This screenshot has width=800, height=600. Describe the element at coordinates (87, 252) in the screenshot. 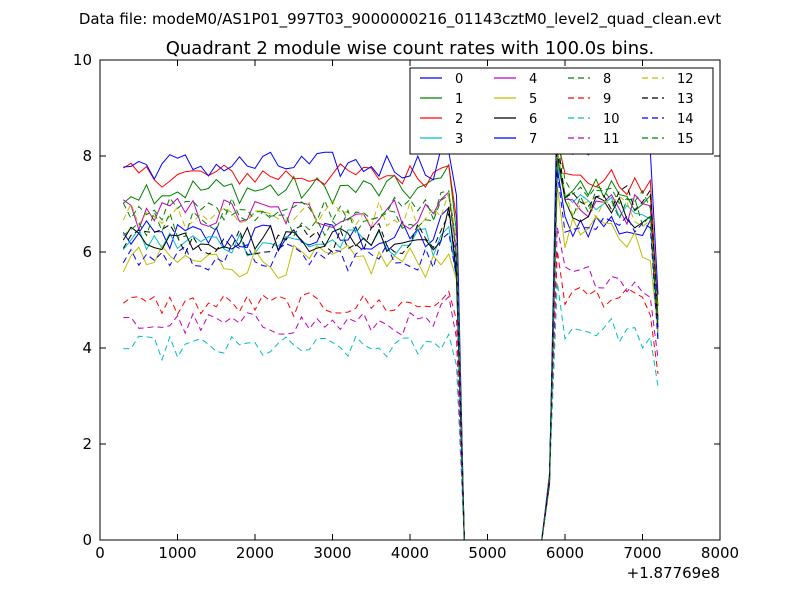

I see `y-tick-label: 6` at that location.